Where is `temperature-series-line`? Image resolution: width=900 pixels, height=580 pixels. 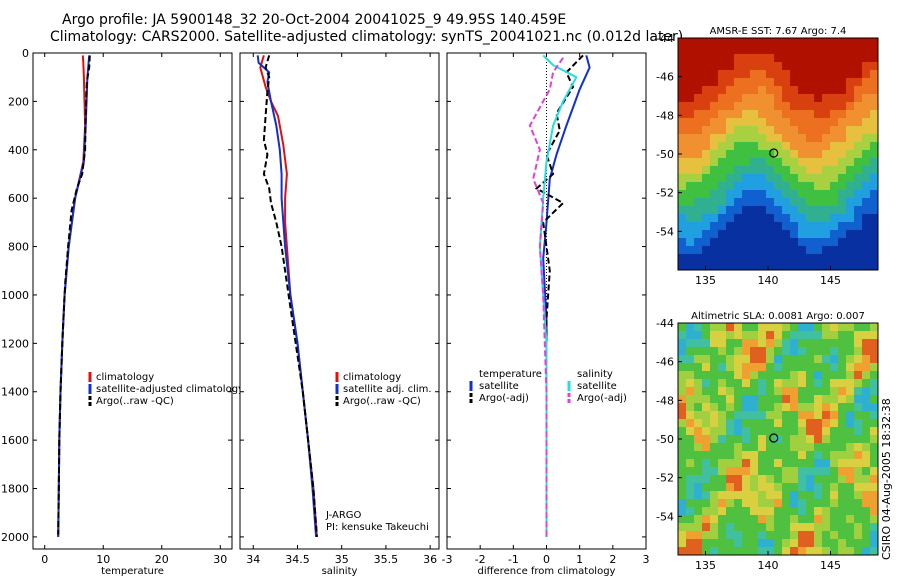 temperature-series-line is located at coordinates (74, 295).